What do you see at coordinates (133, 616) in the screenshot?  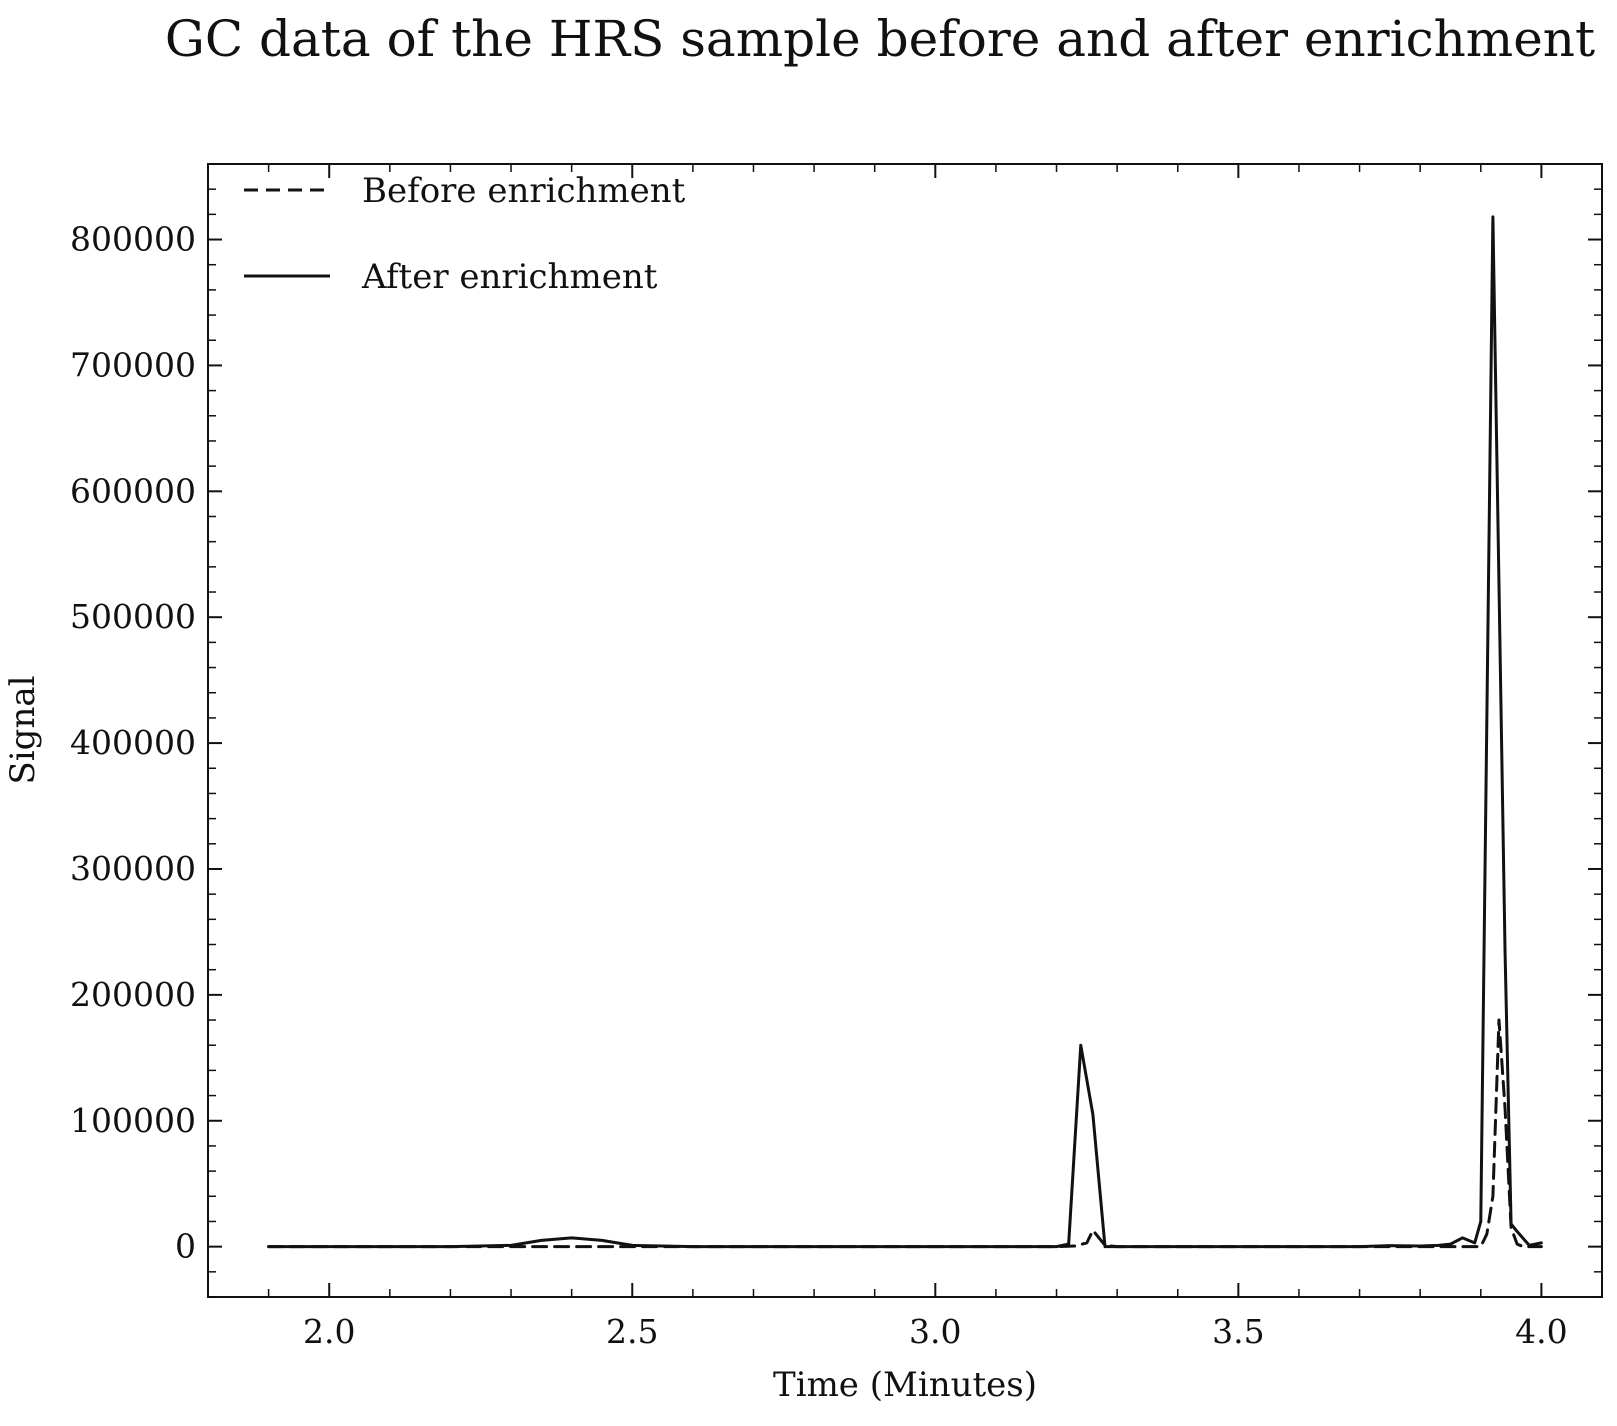 I see `y-tick-label: 500000` at bounding box center [133, 616].